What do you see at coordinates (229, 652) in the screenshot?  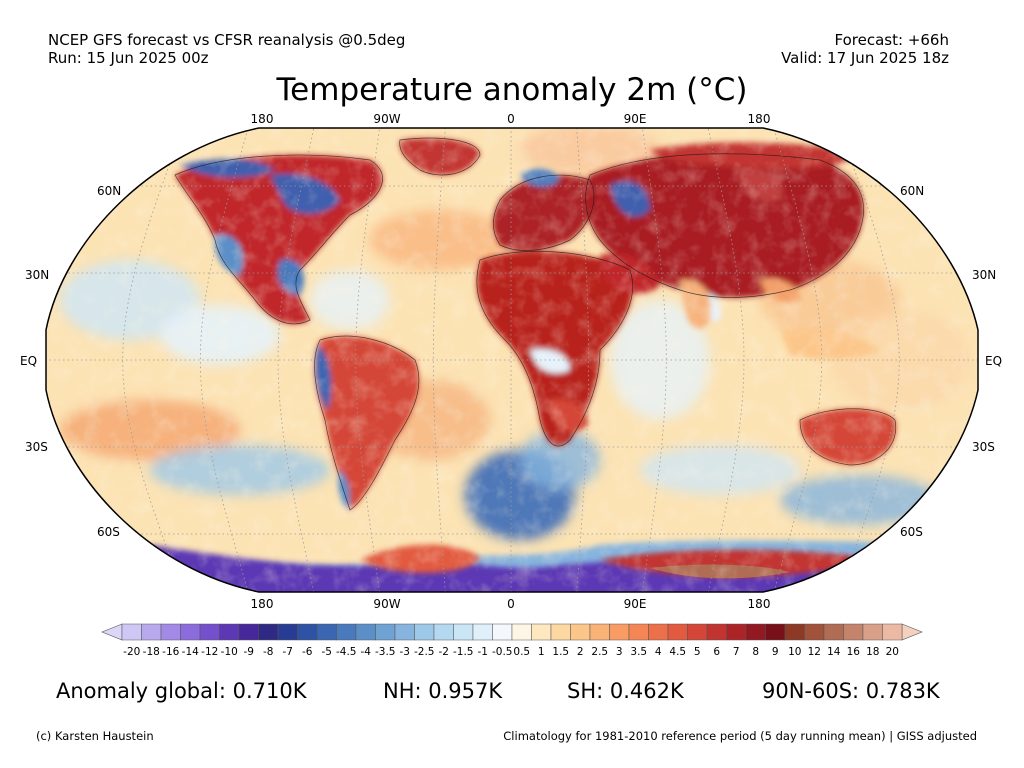 I see `colorbar-tick-label: -10` at bounding box center [229, 652].